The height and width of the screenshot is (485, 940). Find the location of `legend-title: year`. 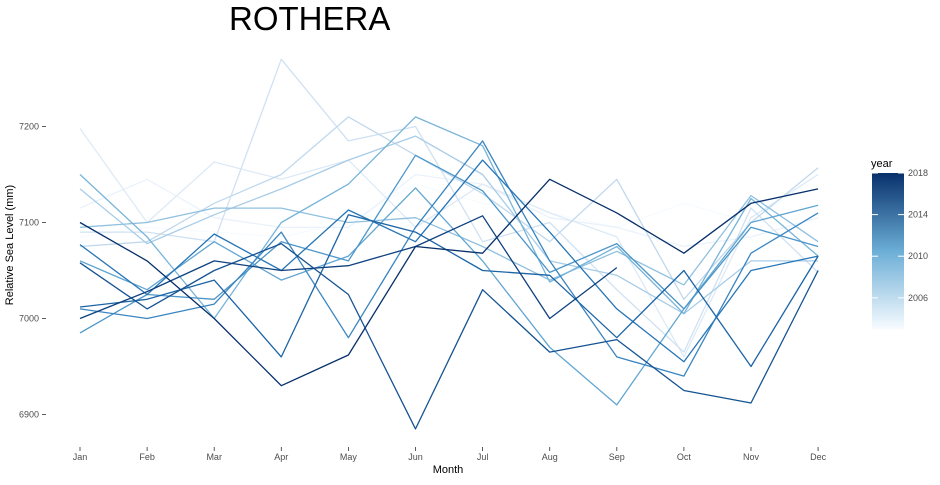

legend-title: year is located at coordinates (882, 164).